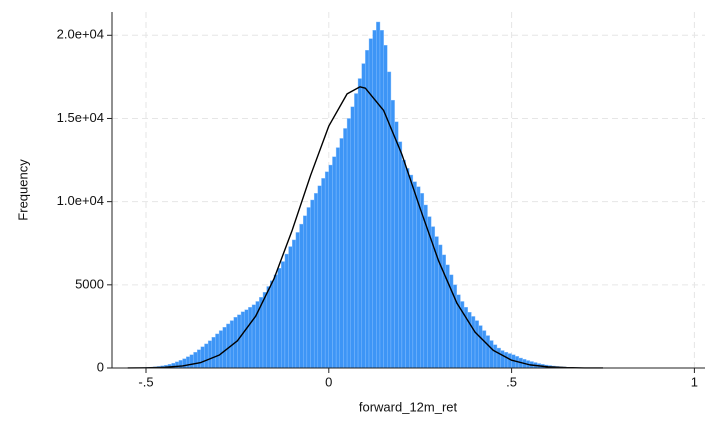 This screenshot has height=432, width=720. Describe the element at coordinates (80, 200) in the screenshot. I see `y-tick-label: 1.0e+04` at that location.